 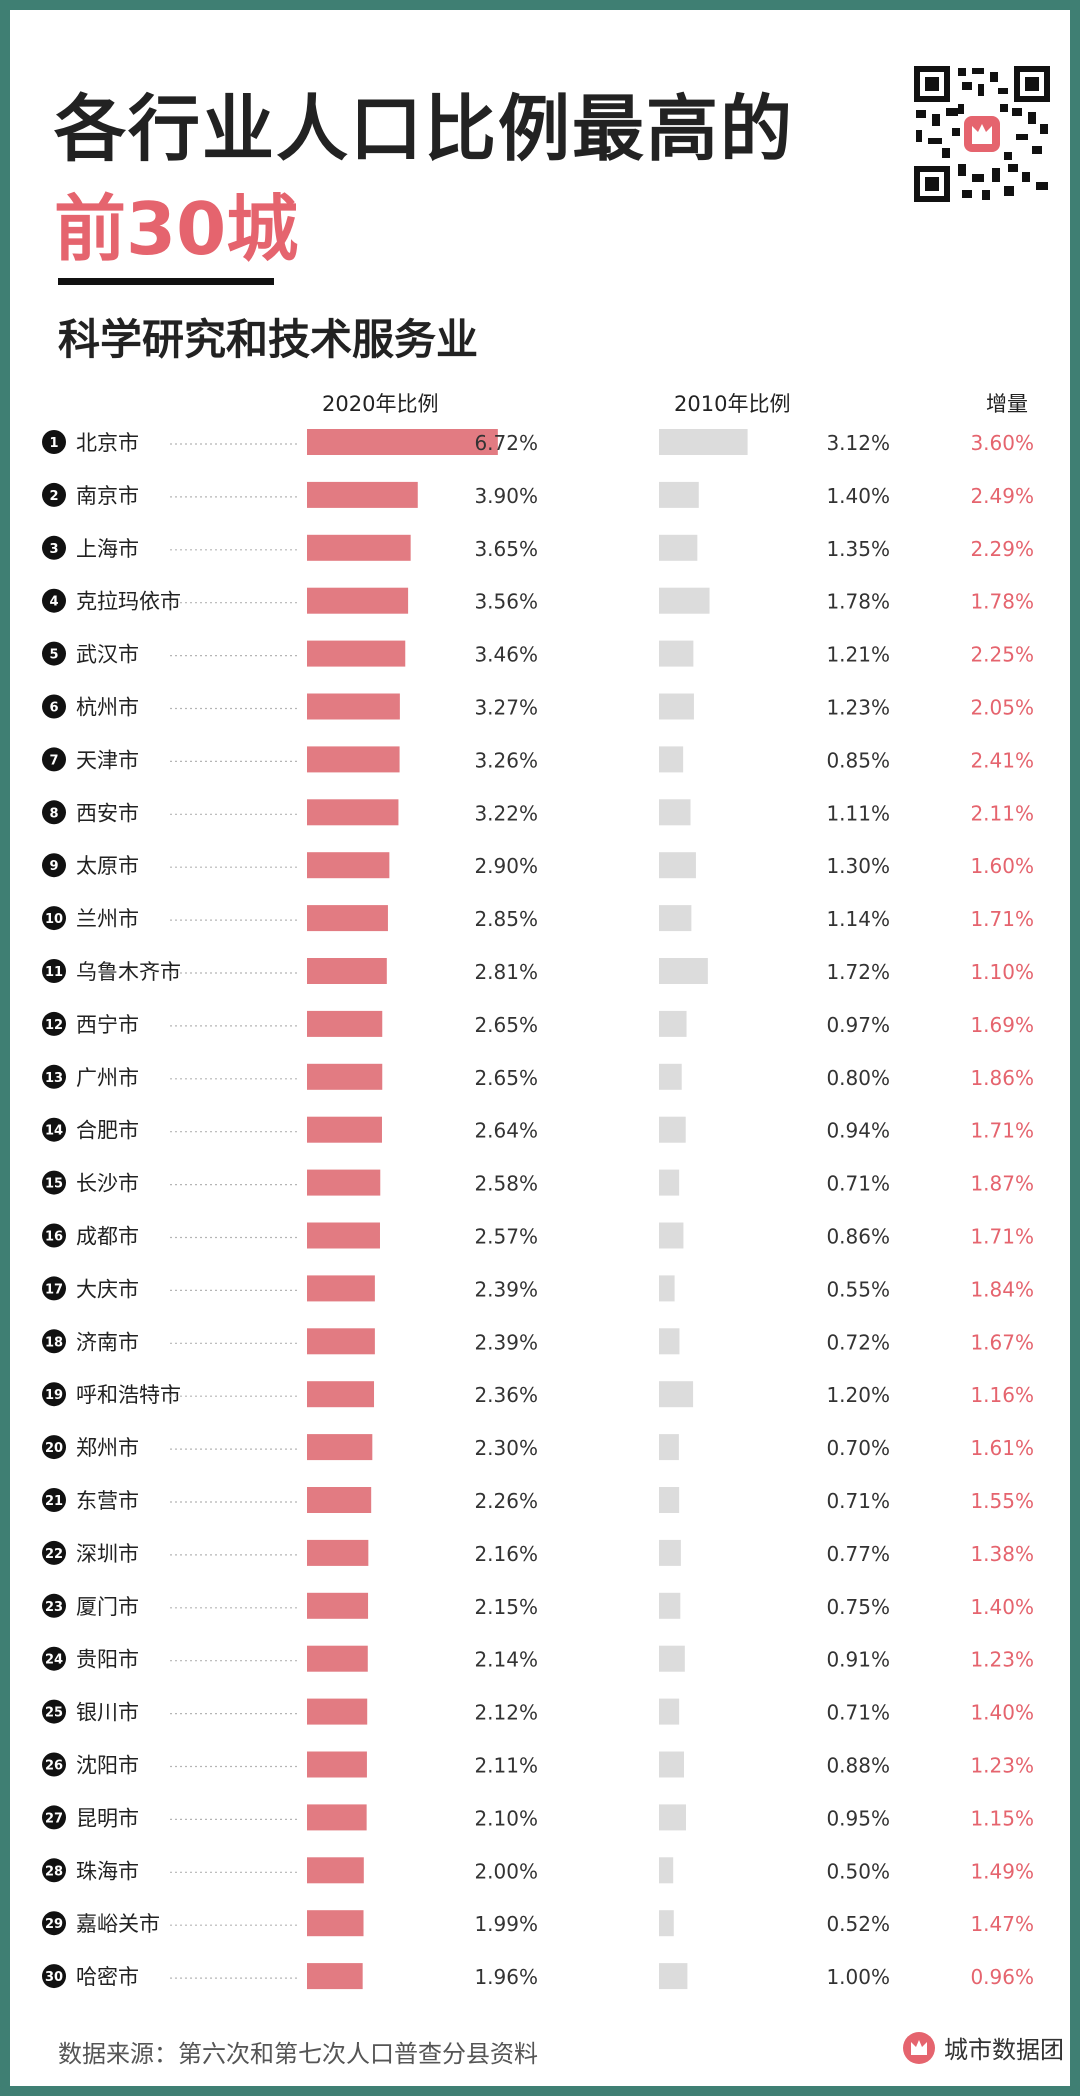 I want to click on value-label-2010: 0.86%, so click(x=858, y=1237).